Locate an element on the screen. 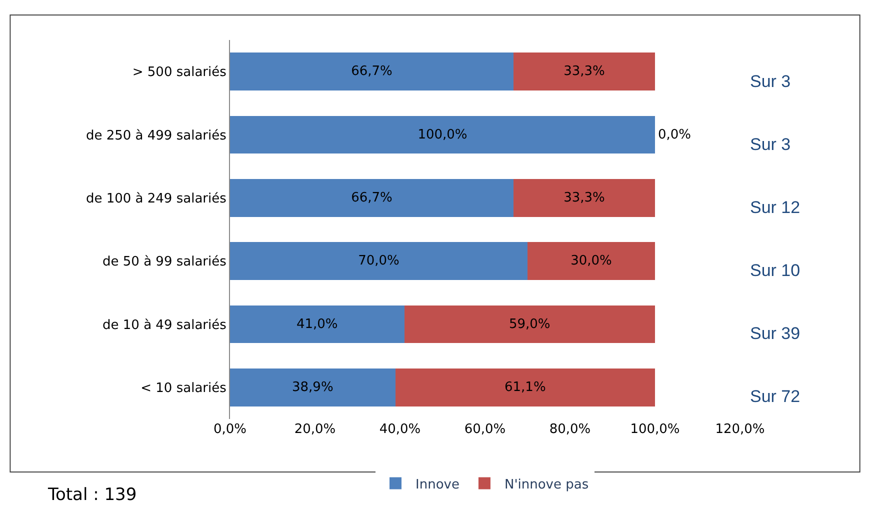 This screenshot has height=529, width=870. x-tick-label: 80,0% is located at coordinates (570, 429).